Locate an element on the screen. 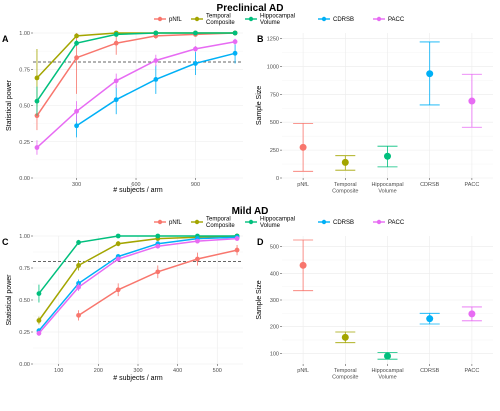 The height and width of the screenshot is (411, 500). x-tick-label: 600 is located at coordinates (135, 185).